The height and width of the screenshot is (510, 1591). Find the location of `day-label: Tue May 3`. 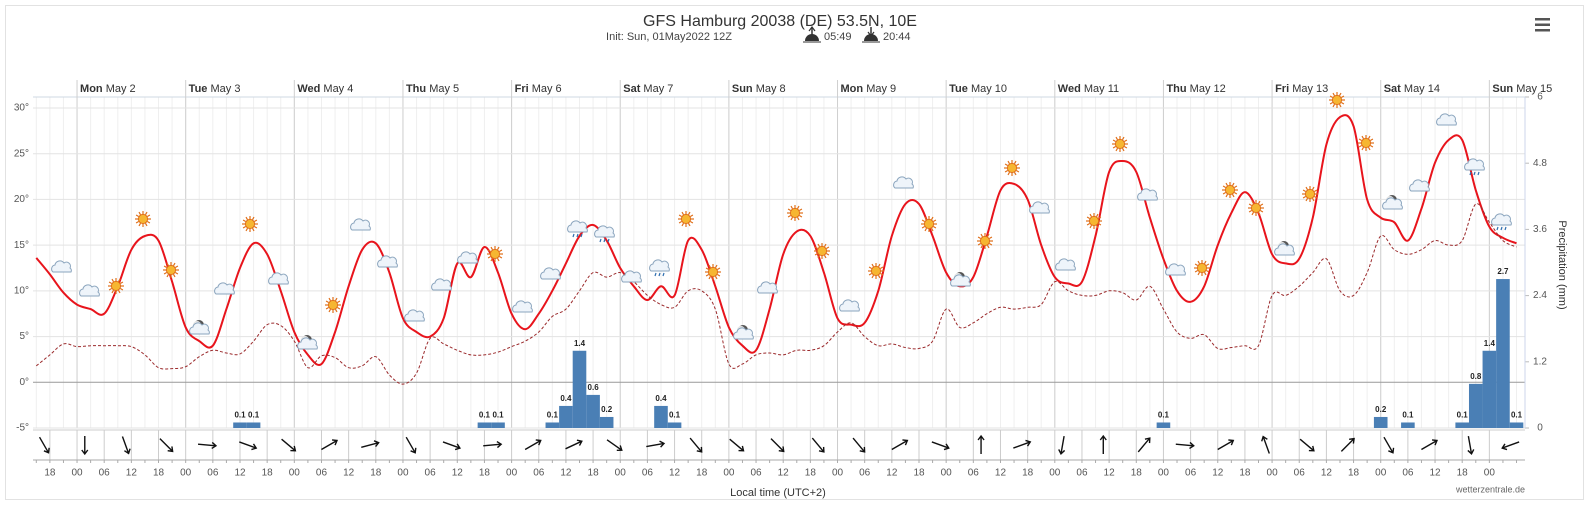

day-label: Tue May 3 is located at coordinates (215, 89).